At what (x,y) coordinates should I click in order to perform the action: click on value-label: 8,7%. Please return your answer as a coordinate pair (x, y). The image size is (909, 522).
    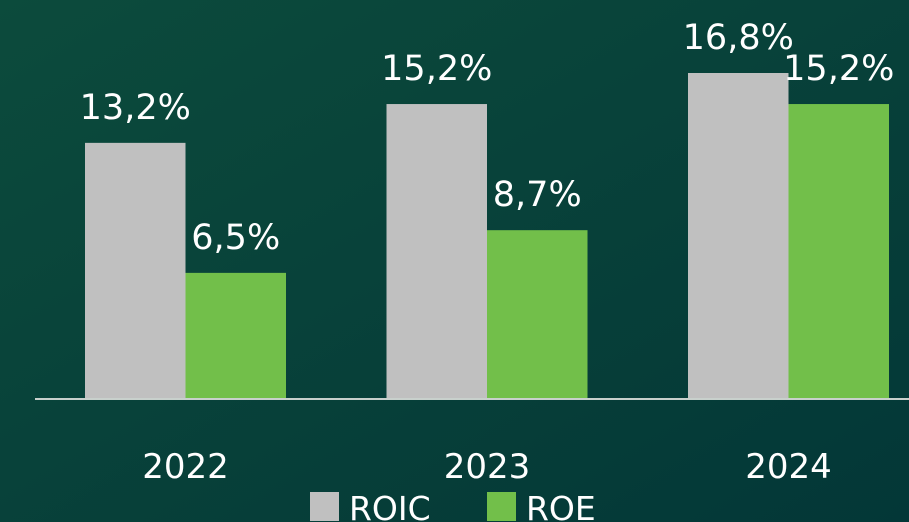
    Looking at the image, I should click on (537, 195).